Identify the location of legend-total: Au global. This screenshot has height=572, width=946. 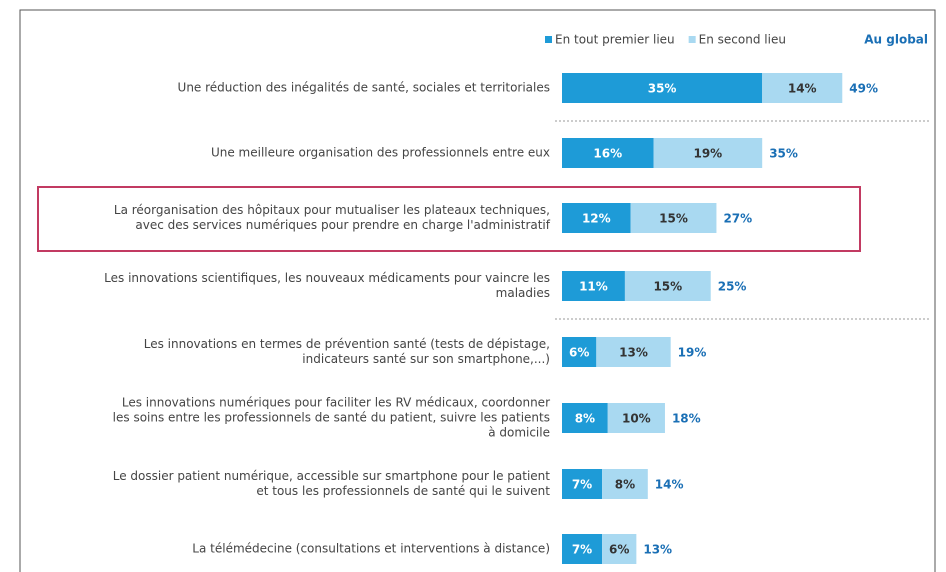
(896, 40).